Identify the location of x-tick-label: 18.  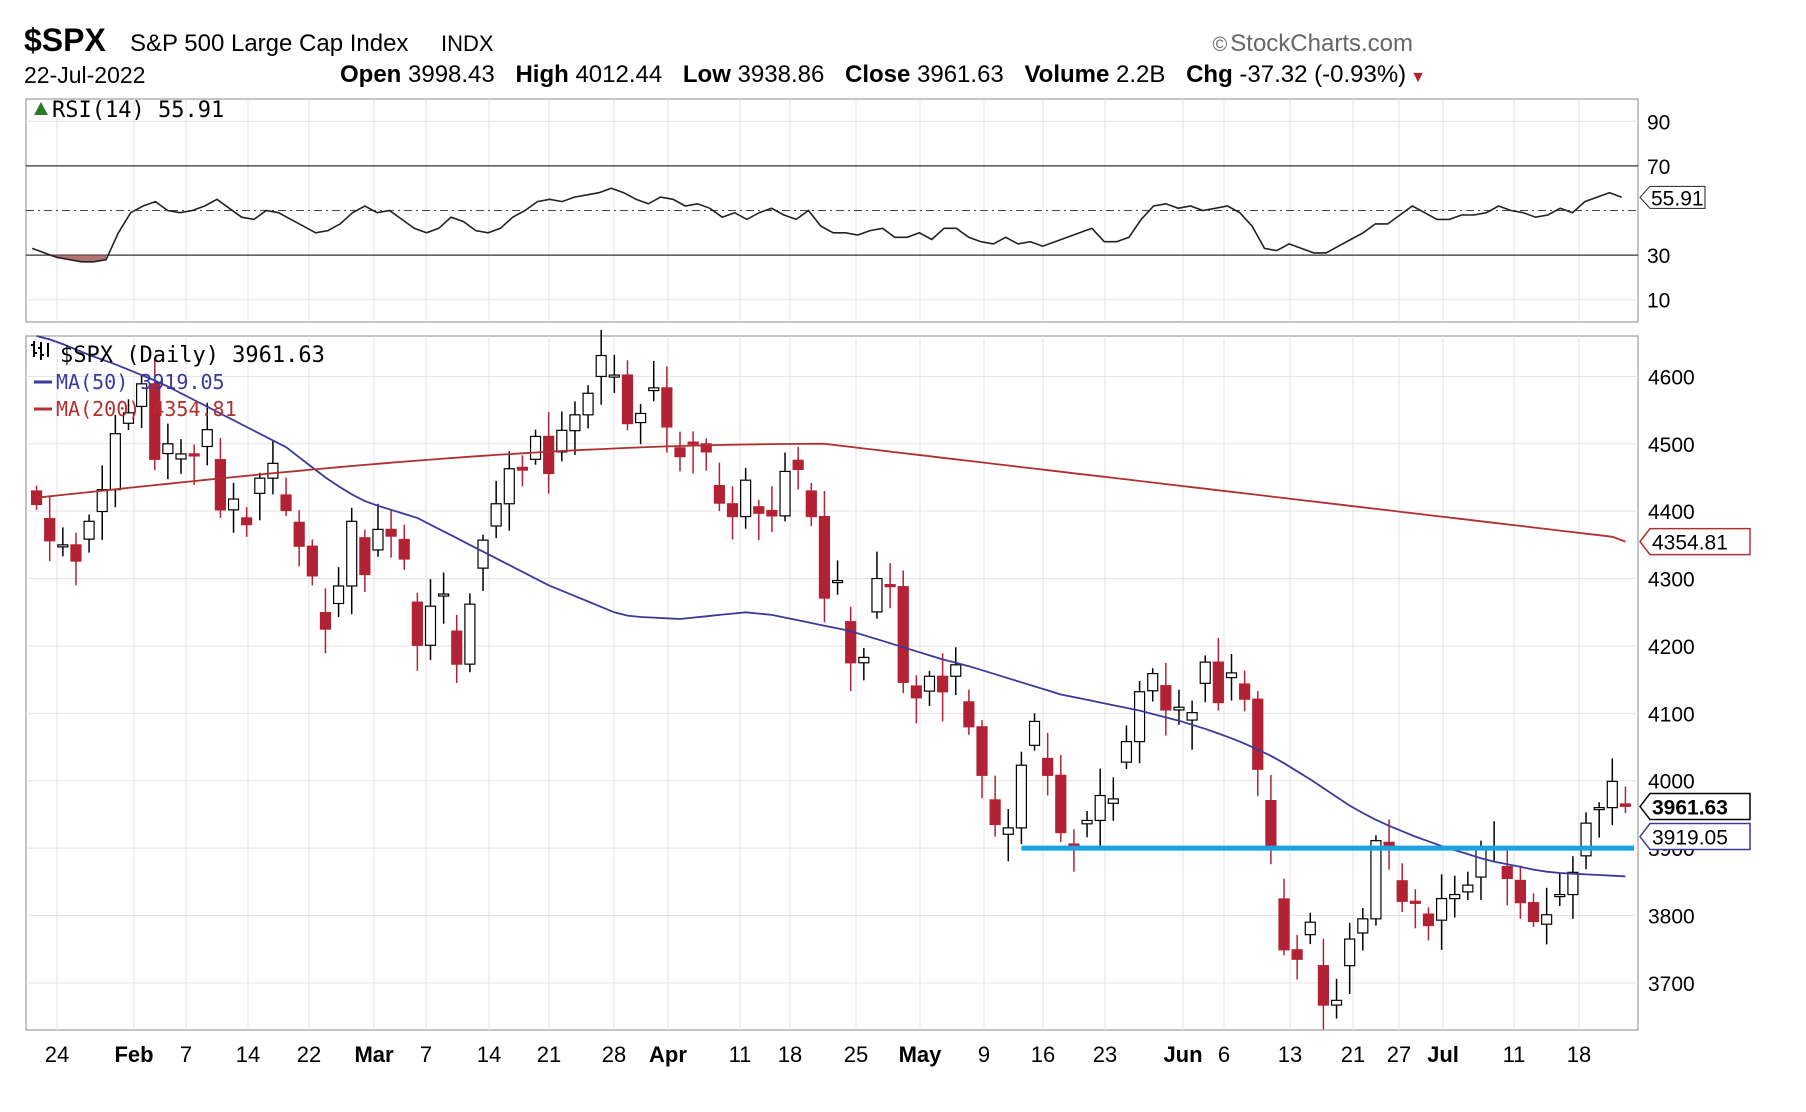
(790, 1054).